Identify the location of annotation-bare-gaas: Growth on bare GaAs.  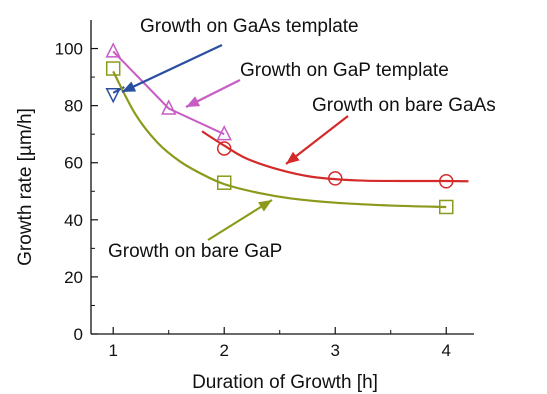
(404, 105).